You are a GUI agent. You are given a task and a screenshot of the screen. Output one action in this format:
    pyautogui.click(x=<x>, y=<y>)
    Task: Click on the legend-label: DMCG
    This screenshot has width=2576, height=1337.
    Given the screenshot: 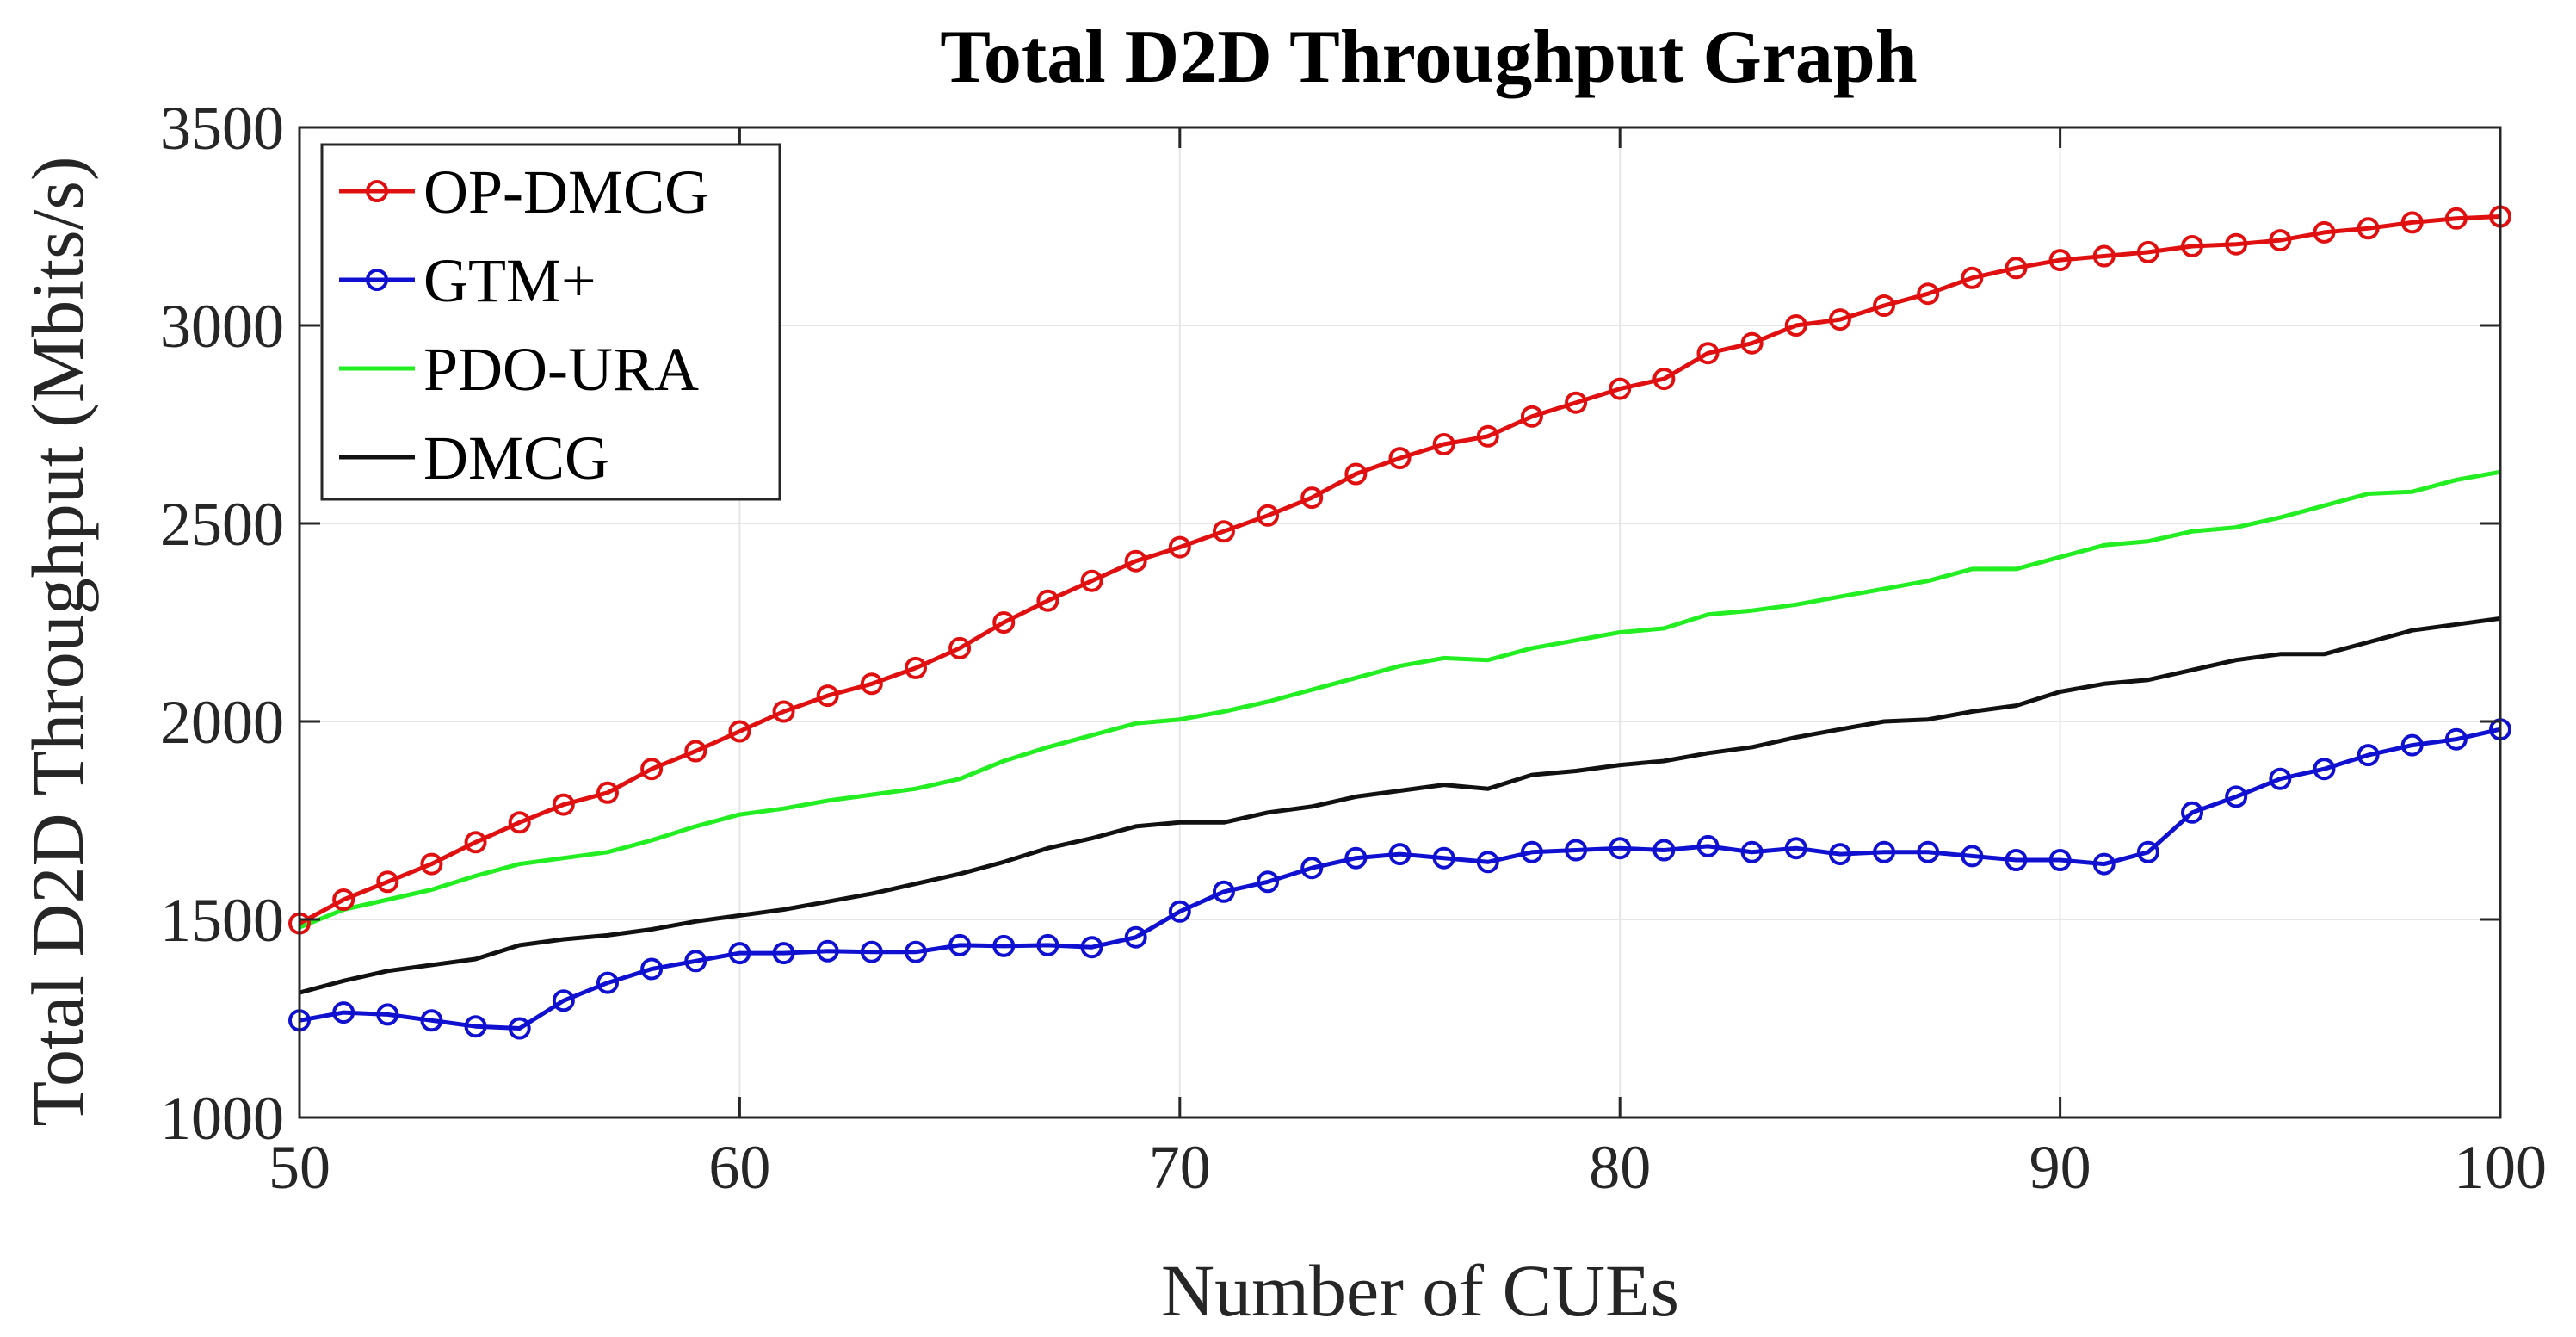 What is the action you would take?
    pyautogui.click(x=516, y=458)
    